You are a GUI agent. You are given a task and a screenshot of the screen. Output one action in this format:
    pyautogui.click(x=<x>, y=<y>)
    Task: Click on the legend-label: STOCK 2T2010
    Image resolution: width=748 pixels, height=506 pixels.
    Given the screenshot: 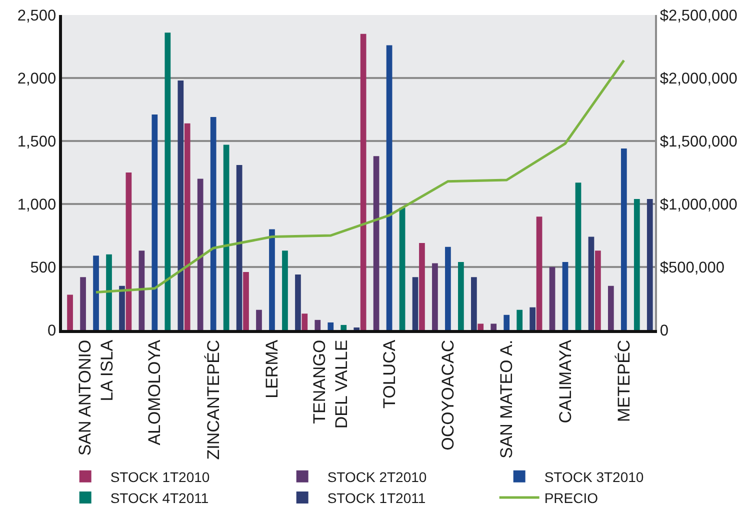 What is the action you would take?
    pyautogui.click(x=377, y=476)
    